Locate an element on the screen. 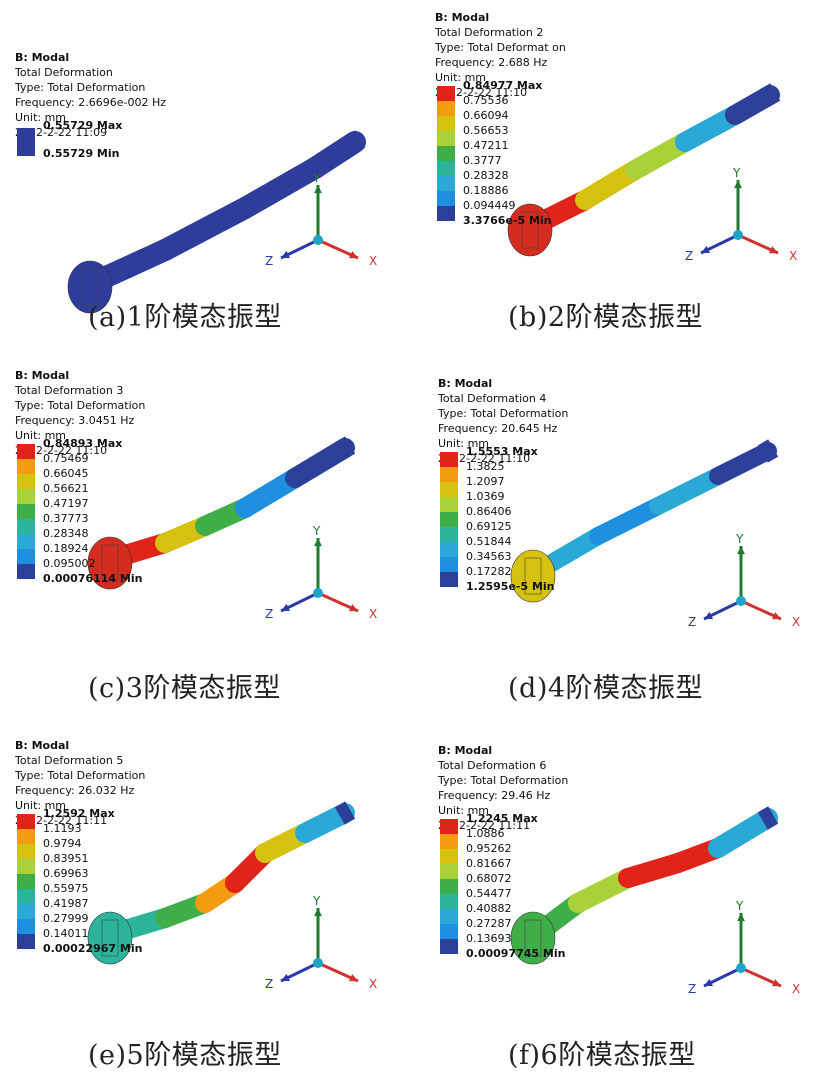 The image size is (822, 1087). legend-min: 0.00097745 Min is located at coordinates (516, 953).